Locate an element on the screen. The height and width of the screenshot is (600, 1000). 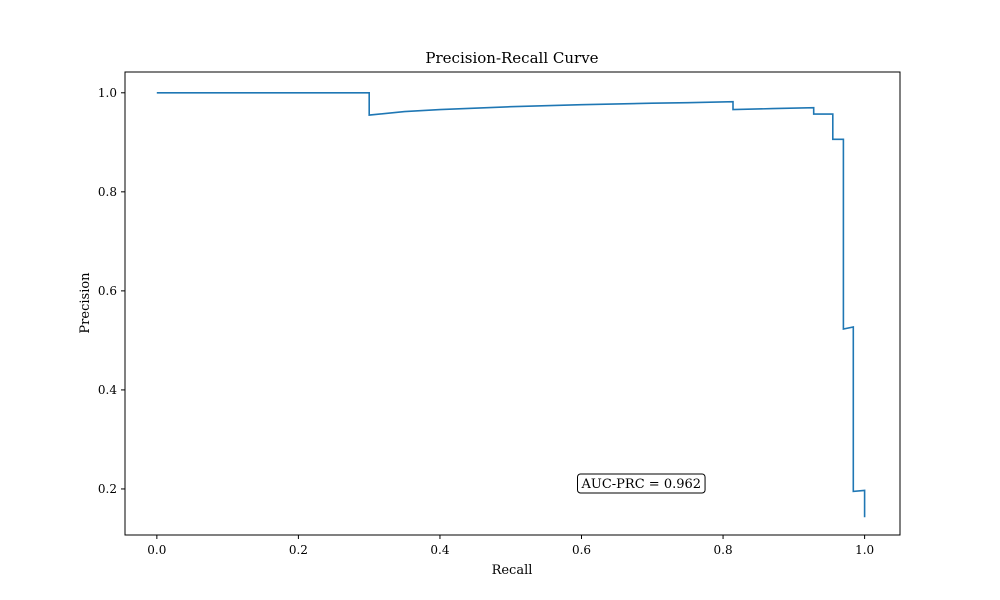
chart-title: Precision-Recall Curve is located at coordinates (511, 58).